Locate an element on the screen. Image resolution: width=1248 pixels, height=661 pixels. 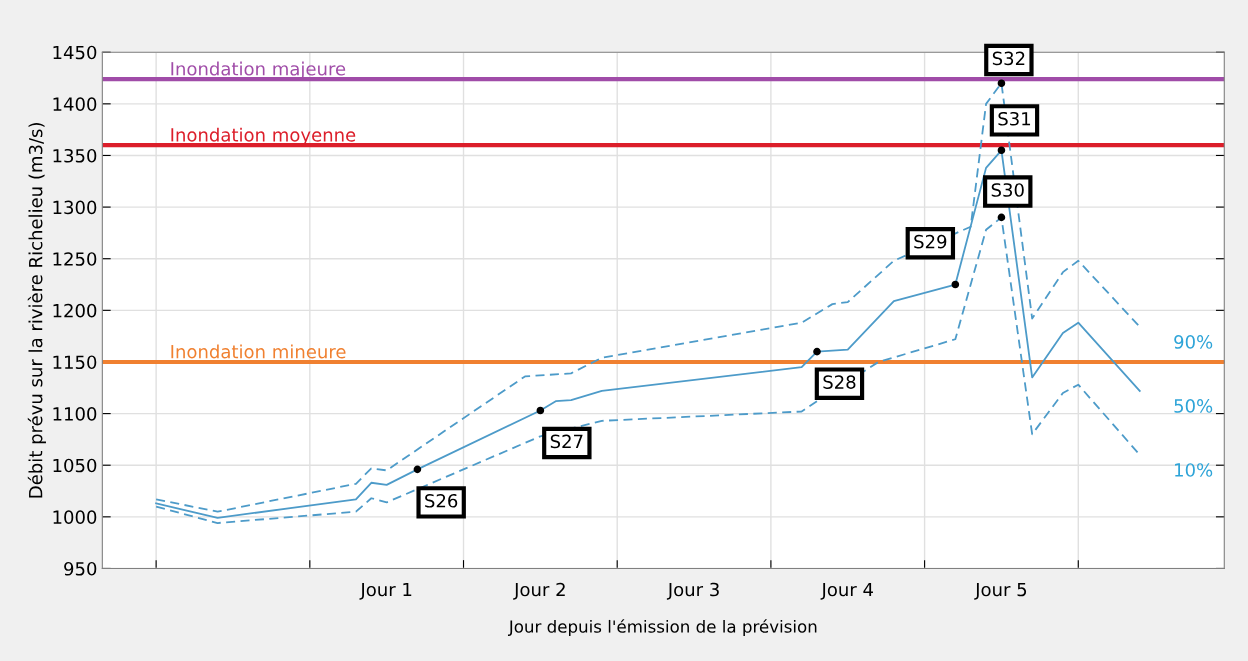
y-tick-label: 1100 is located at coordinates (75, 414).